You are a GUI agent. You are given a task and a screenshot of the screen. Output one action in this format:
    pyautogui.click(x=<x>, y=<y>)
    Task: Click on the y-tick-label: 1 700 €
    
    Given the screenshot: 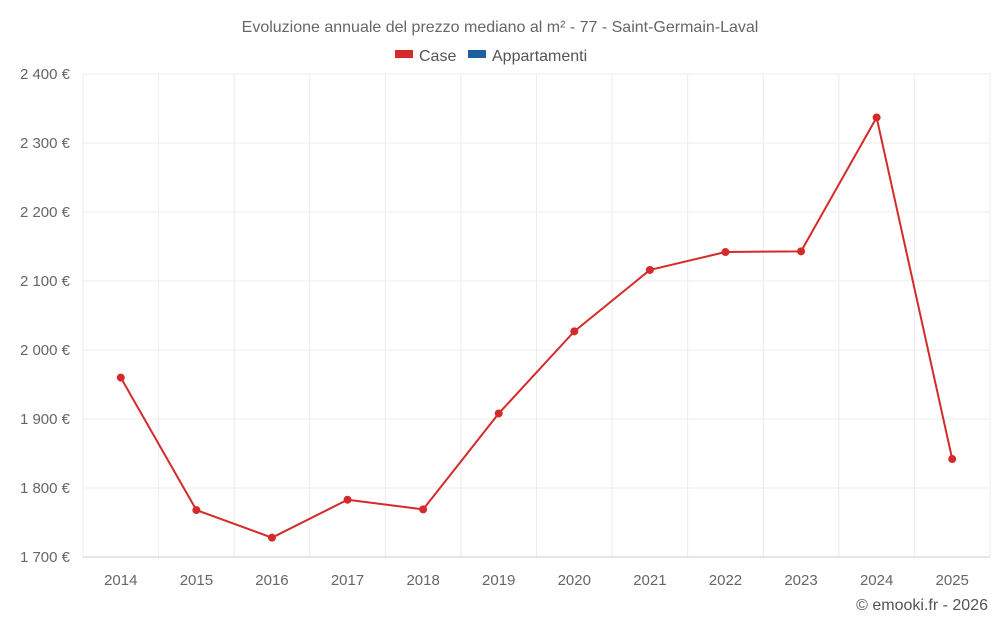 What is the action you would take?
    pyautogui.click(x=45, y=557)
    